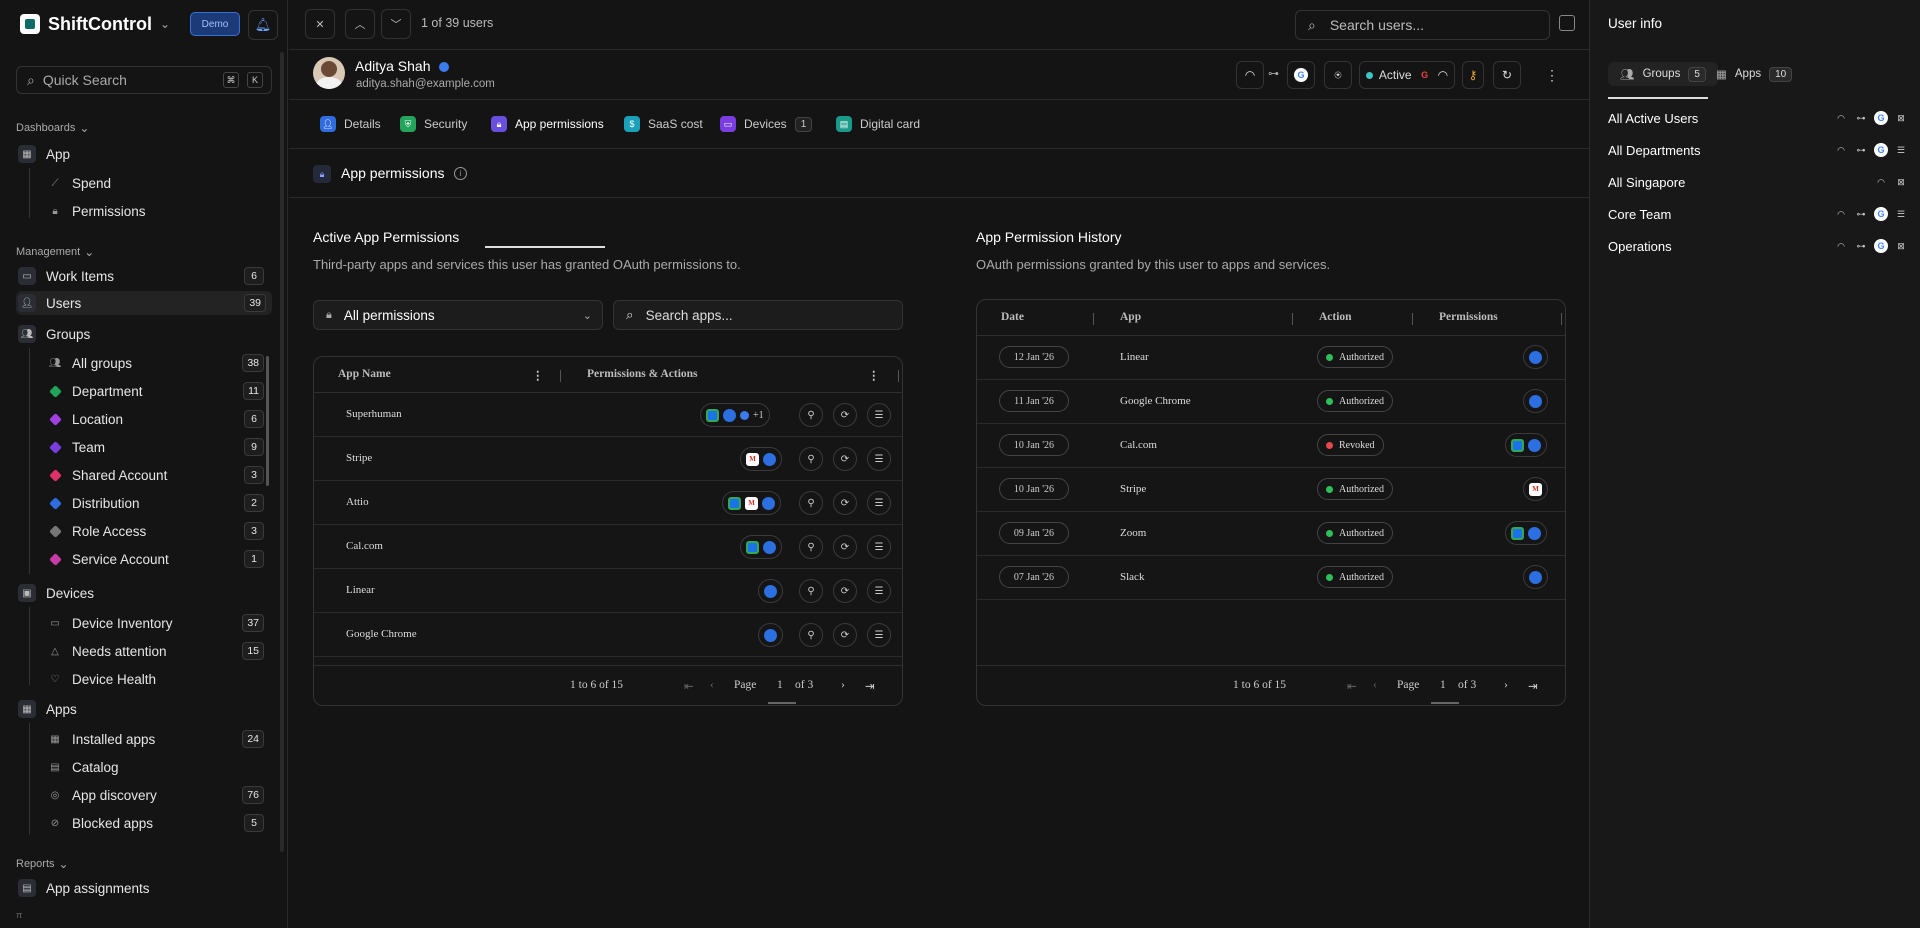  What do you see at coordinates (144, 709) in the screenshot?
I see `sidebar-item-apps: ▦ Apps` at bounding box center [144, 709].